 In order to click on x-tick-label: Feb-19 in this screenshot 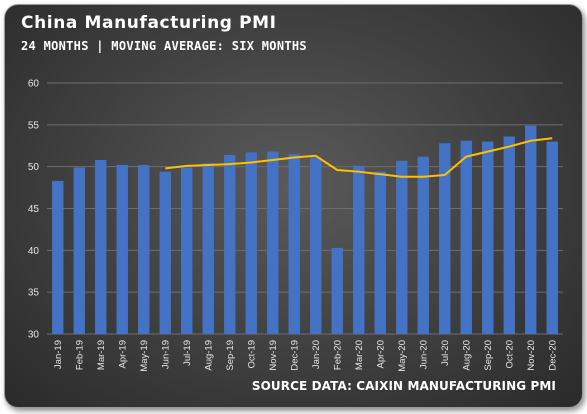, I will do `click(79, 355)`.